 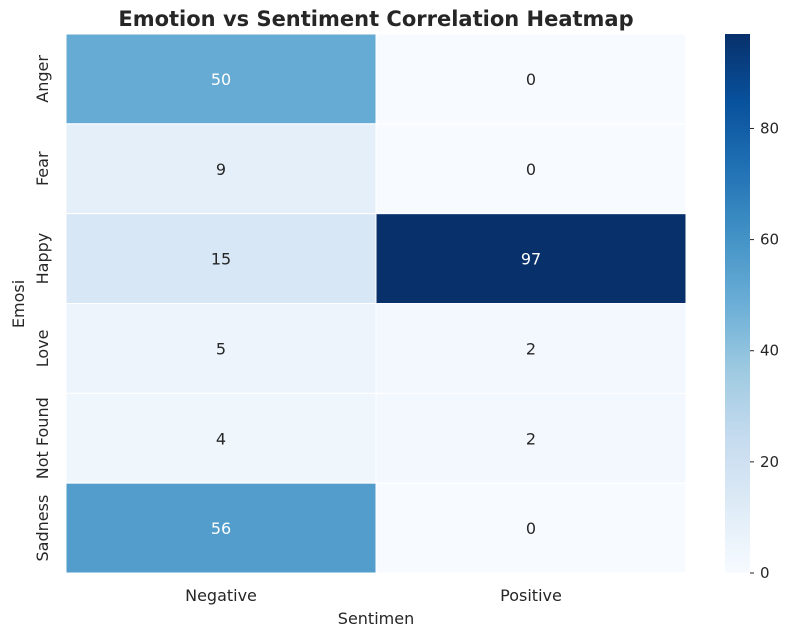 What do you see at coordinates (221, 348) in the screenshot?
I see `heatmap-cell-value: 5` at bounding box center [221, 348].